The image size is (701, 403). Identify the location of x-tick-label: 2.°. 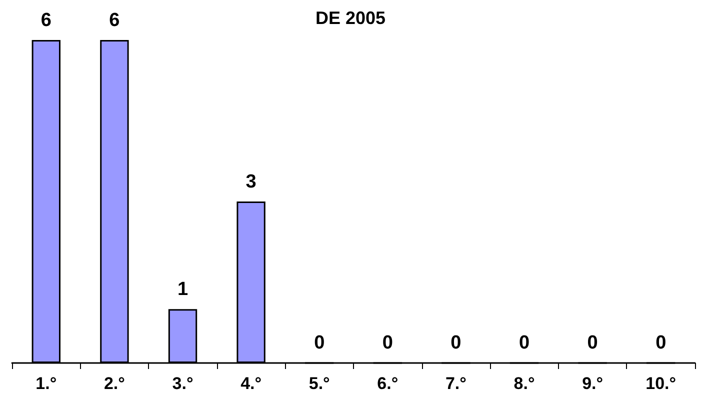
(115, 383).